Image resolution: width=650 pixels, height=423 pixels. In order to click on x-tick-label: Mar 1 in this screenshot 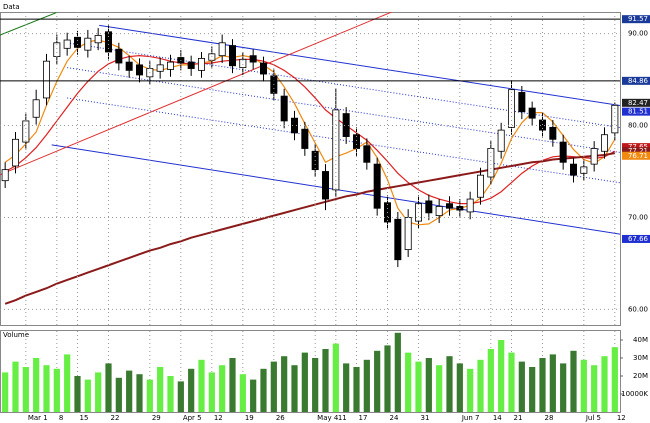, I will do `click(38, 418)`.